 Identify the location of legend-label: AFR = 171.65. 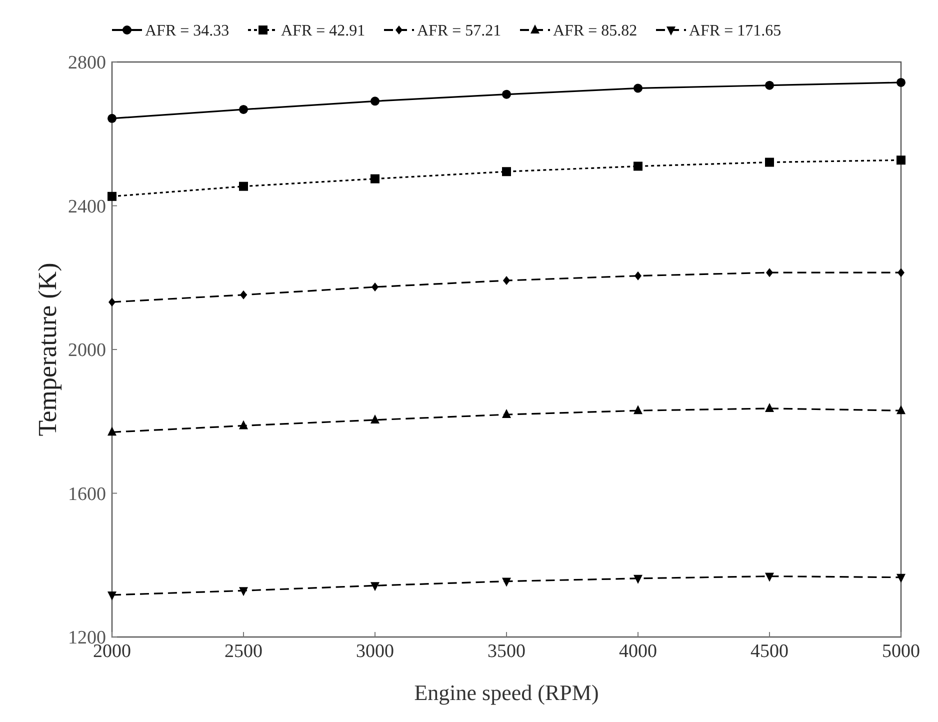
(735, 31).